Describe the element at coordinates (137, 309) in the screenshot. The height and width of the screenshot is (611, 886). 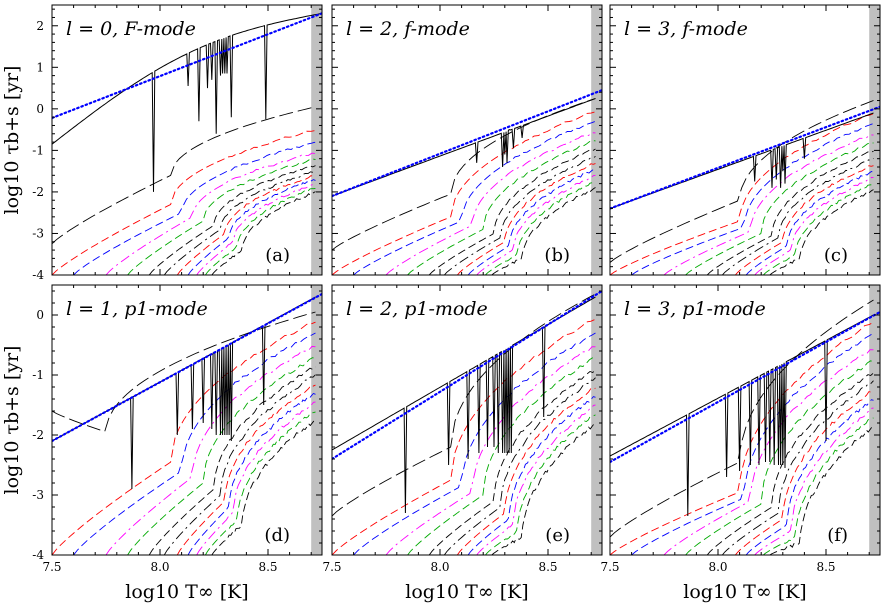
I see `panel-title: l = 1, p1-mode` at that location.